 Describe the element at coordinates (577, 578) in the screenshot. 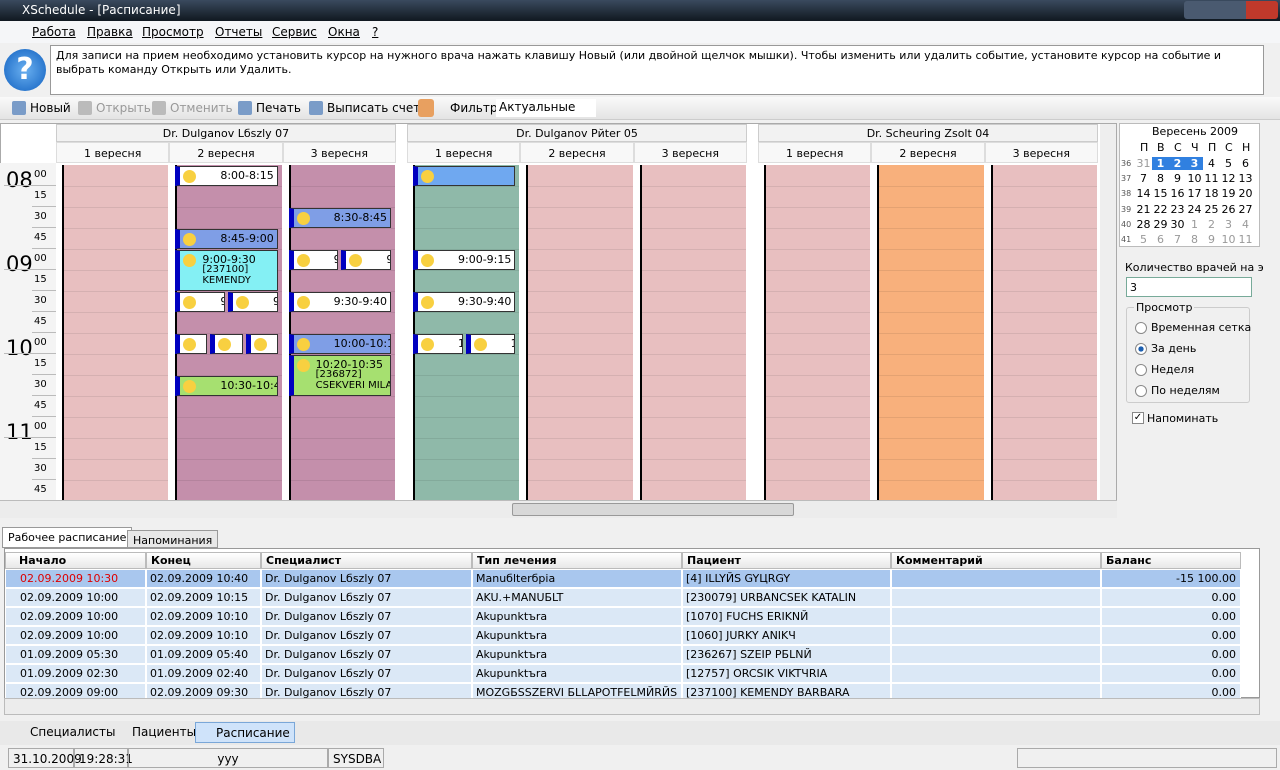

I see `cell: Manuбlterбpia` at that location.